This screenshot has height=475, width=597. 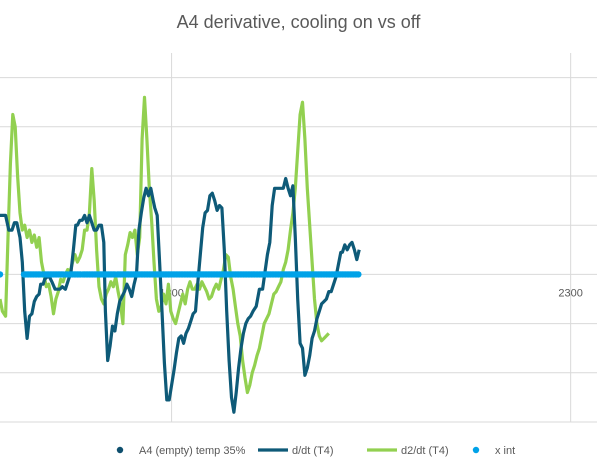 I want to click on legend-label: x int, so click(x=505, y=451).